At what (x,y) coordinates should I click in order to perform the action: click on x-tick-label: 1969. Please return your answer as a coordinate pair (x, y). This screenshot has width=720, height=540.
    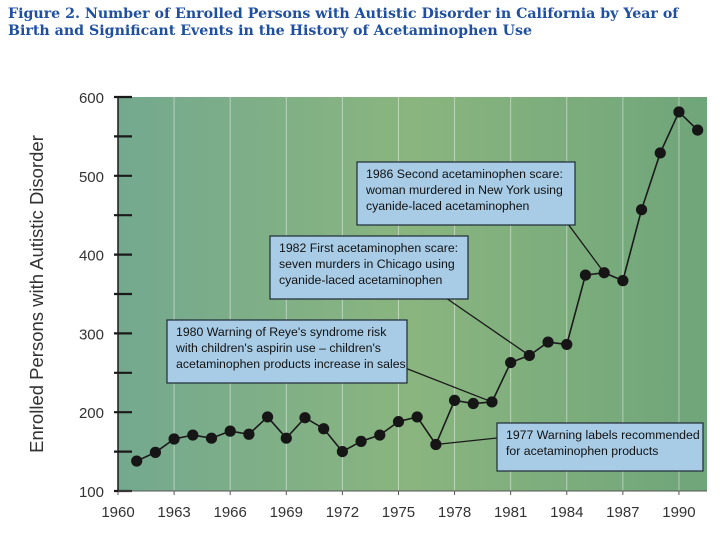
    Looking at the image, I should click on (286, 512).